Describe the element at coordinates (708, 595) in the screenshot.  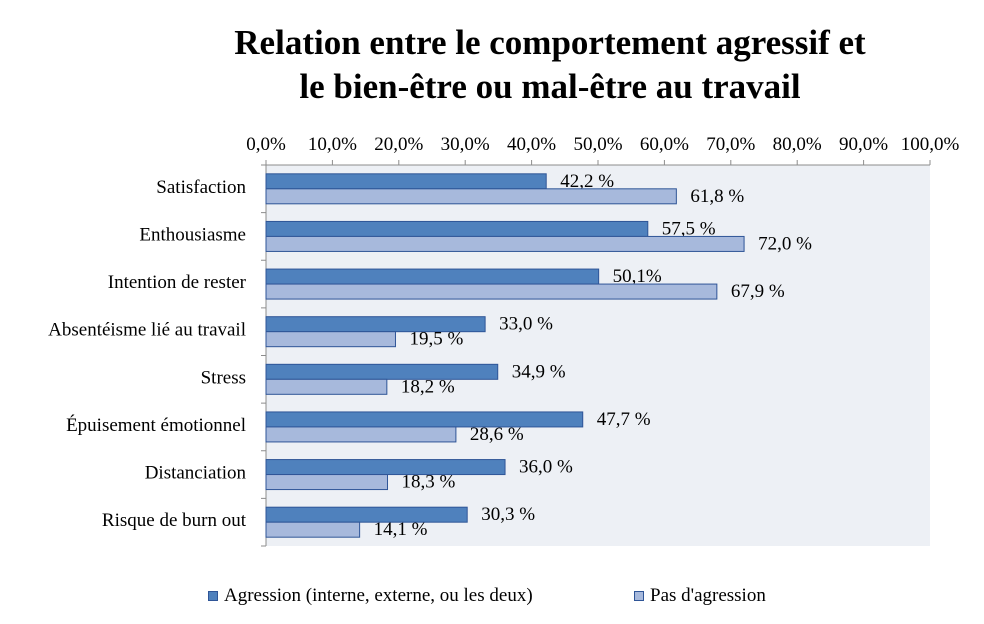
I see `legend-label-pas-agression: Pas d'agression` at that location.